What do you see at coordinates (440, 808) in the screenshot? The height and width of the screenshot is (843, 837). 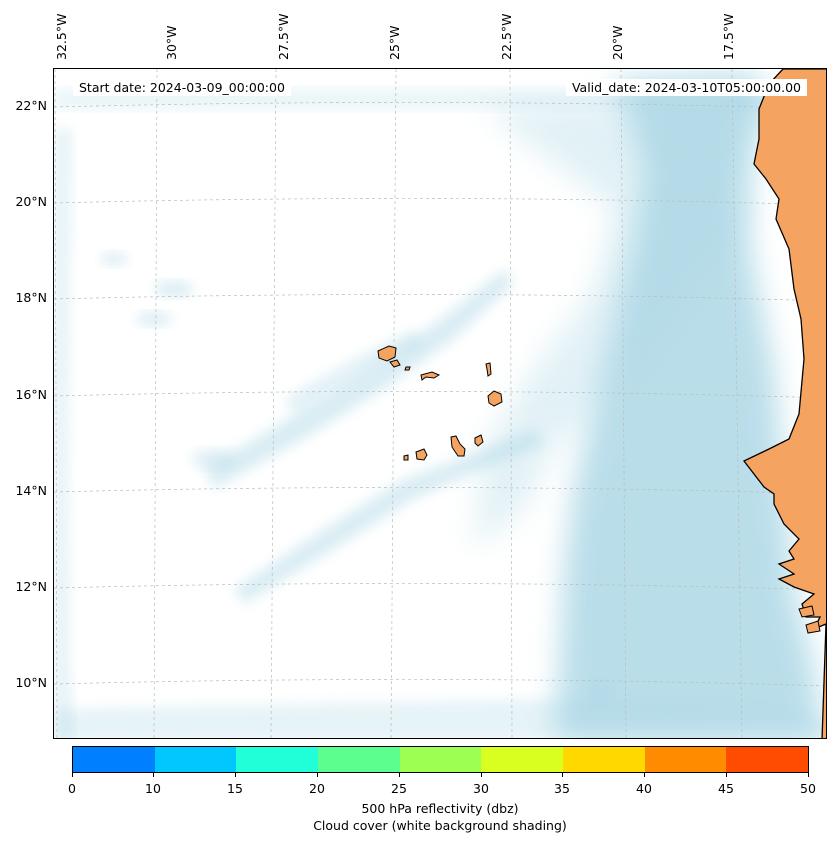 I see `colorbar-label: 500 hPa reflectivity (dbz)` at bounding box center [440, 808].